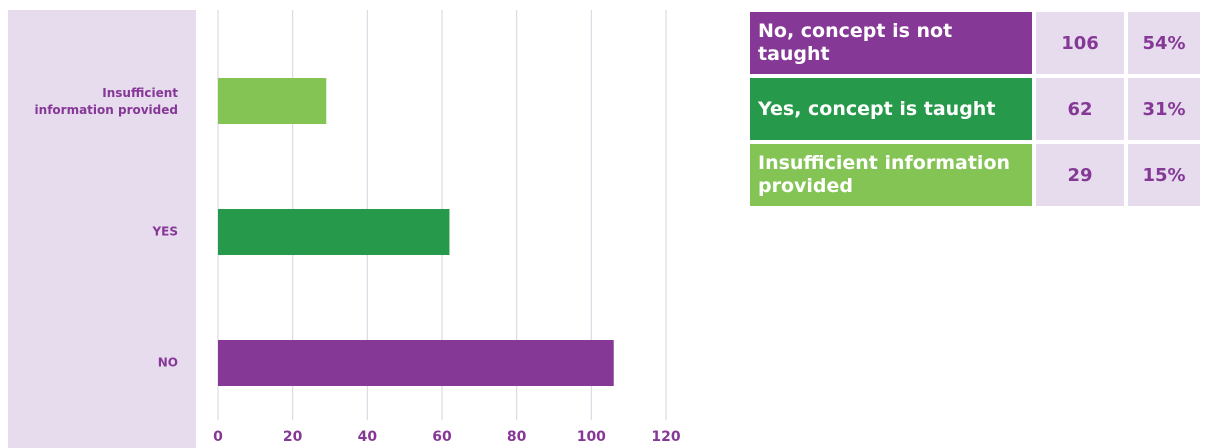 The image size is (1223, 448). I want to click on count-cell: 62, so click(1080, 109).